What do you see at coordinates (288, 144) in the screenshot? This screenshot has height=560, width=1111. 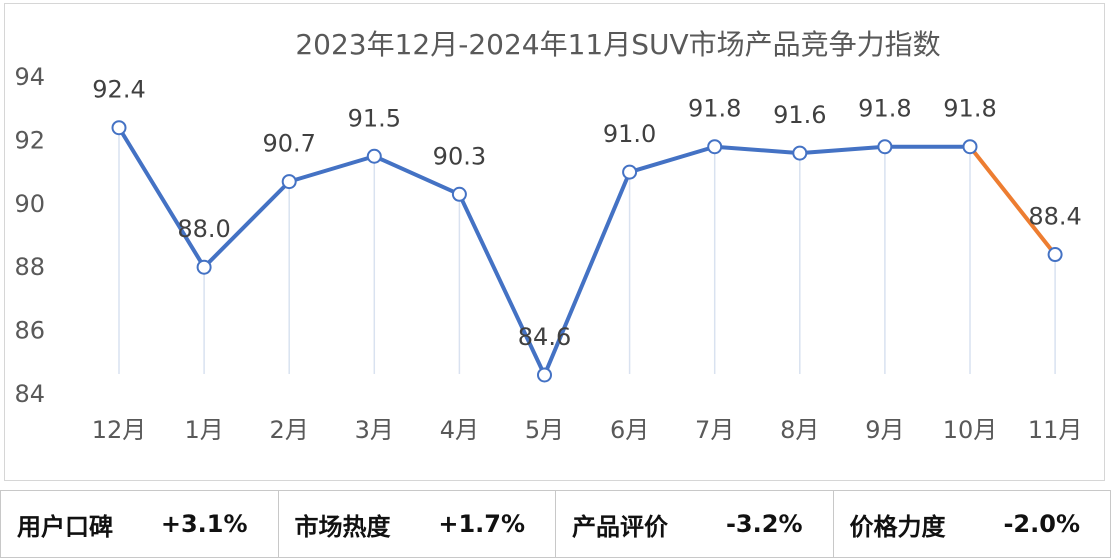 I see `data-label: 90.7` at bounding box center [288, 144].